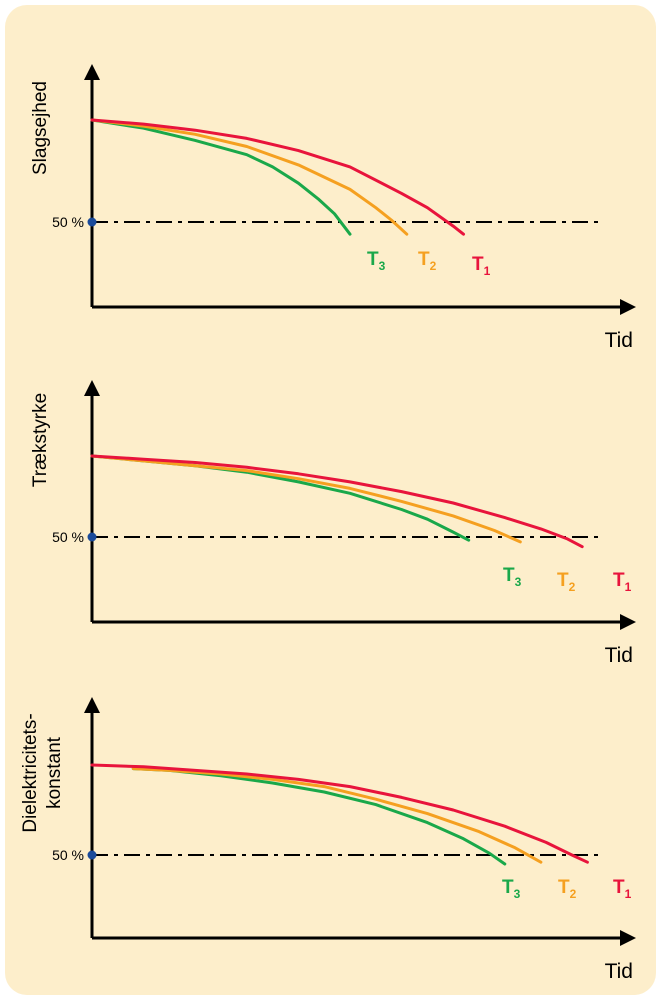 The image size is (661, 1000). I want to click on y-axis-label: Dielektricitets-konstant, so click(42, 772).